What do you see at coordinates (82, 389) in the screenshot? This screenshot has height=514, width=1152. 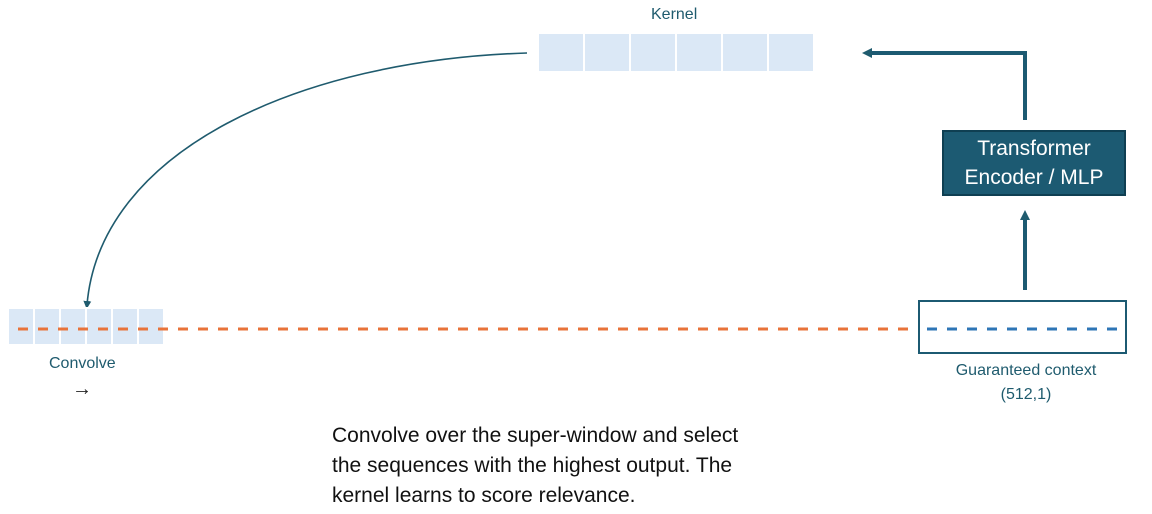 I see `convolve-right-arrow-icon: →` at bounding box center [82, 389].